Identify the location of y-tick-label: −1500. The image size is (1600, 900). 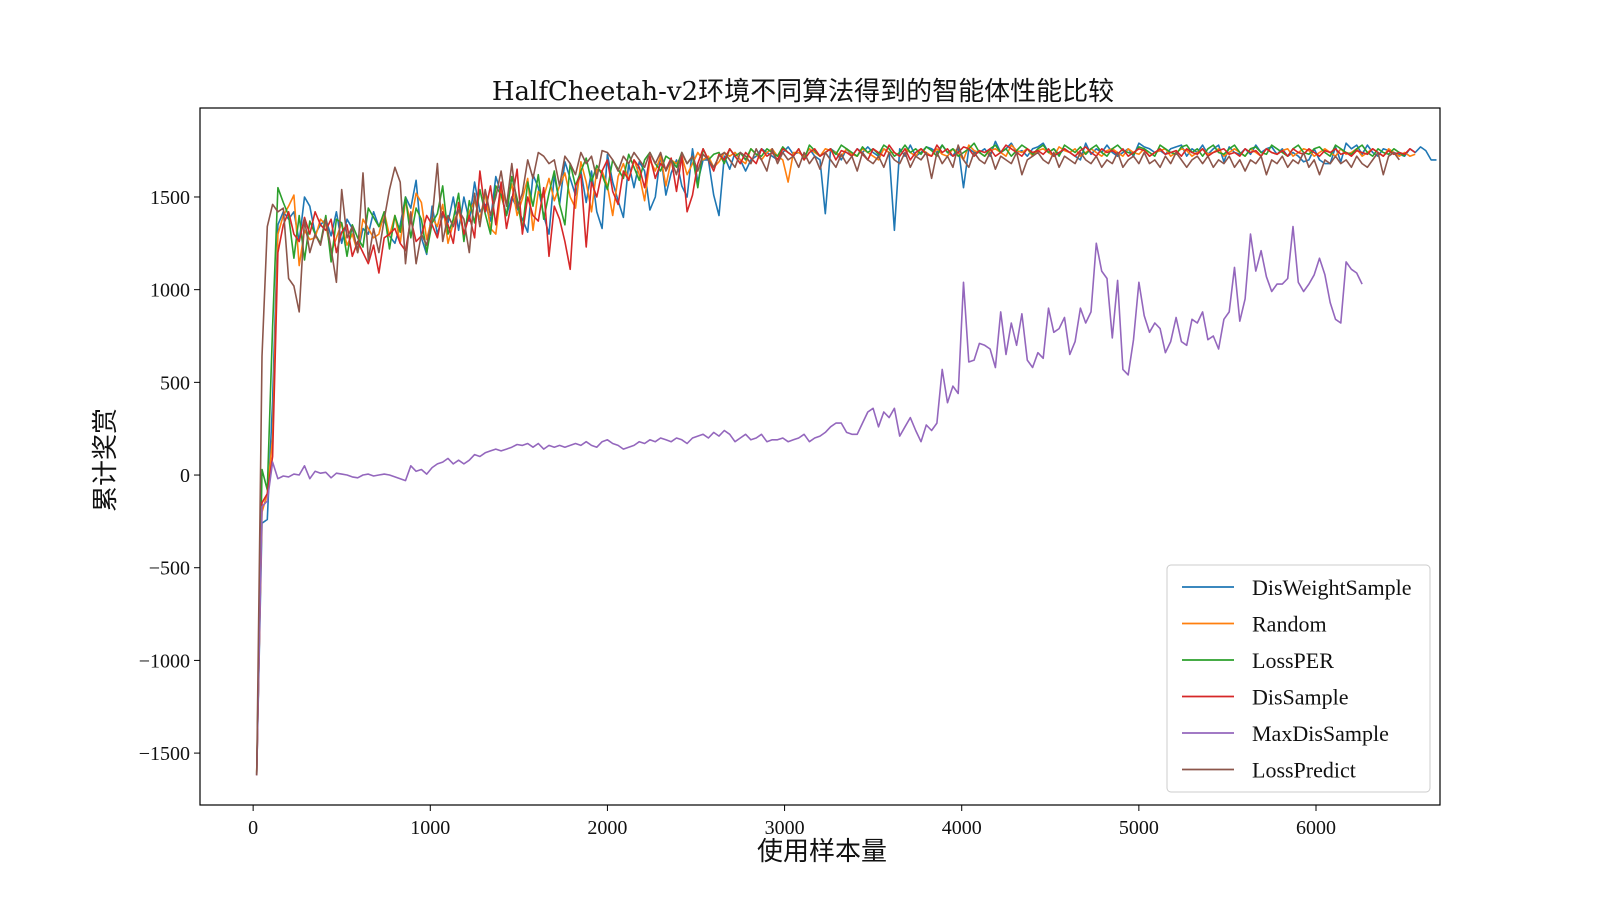
(164, 754).